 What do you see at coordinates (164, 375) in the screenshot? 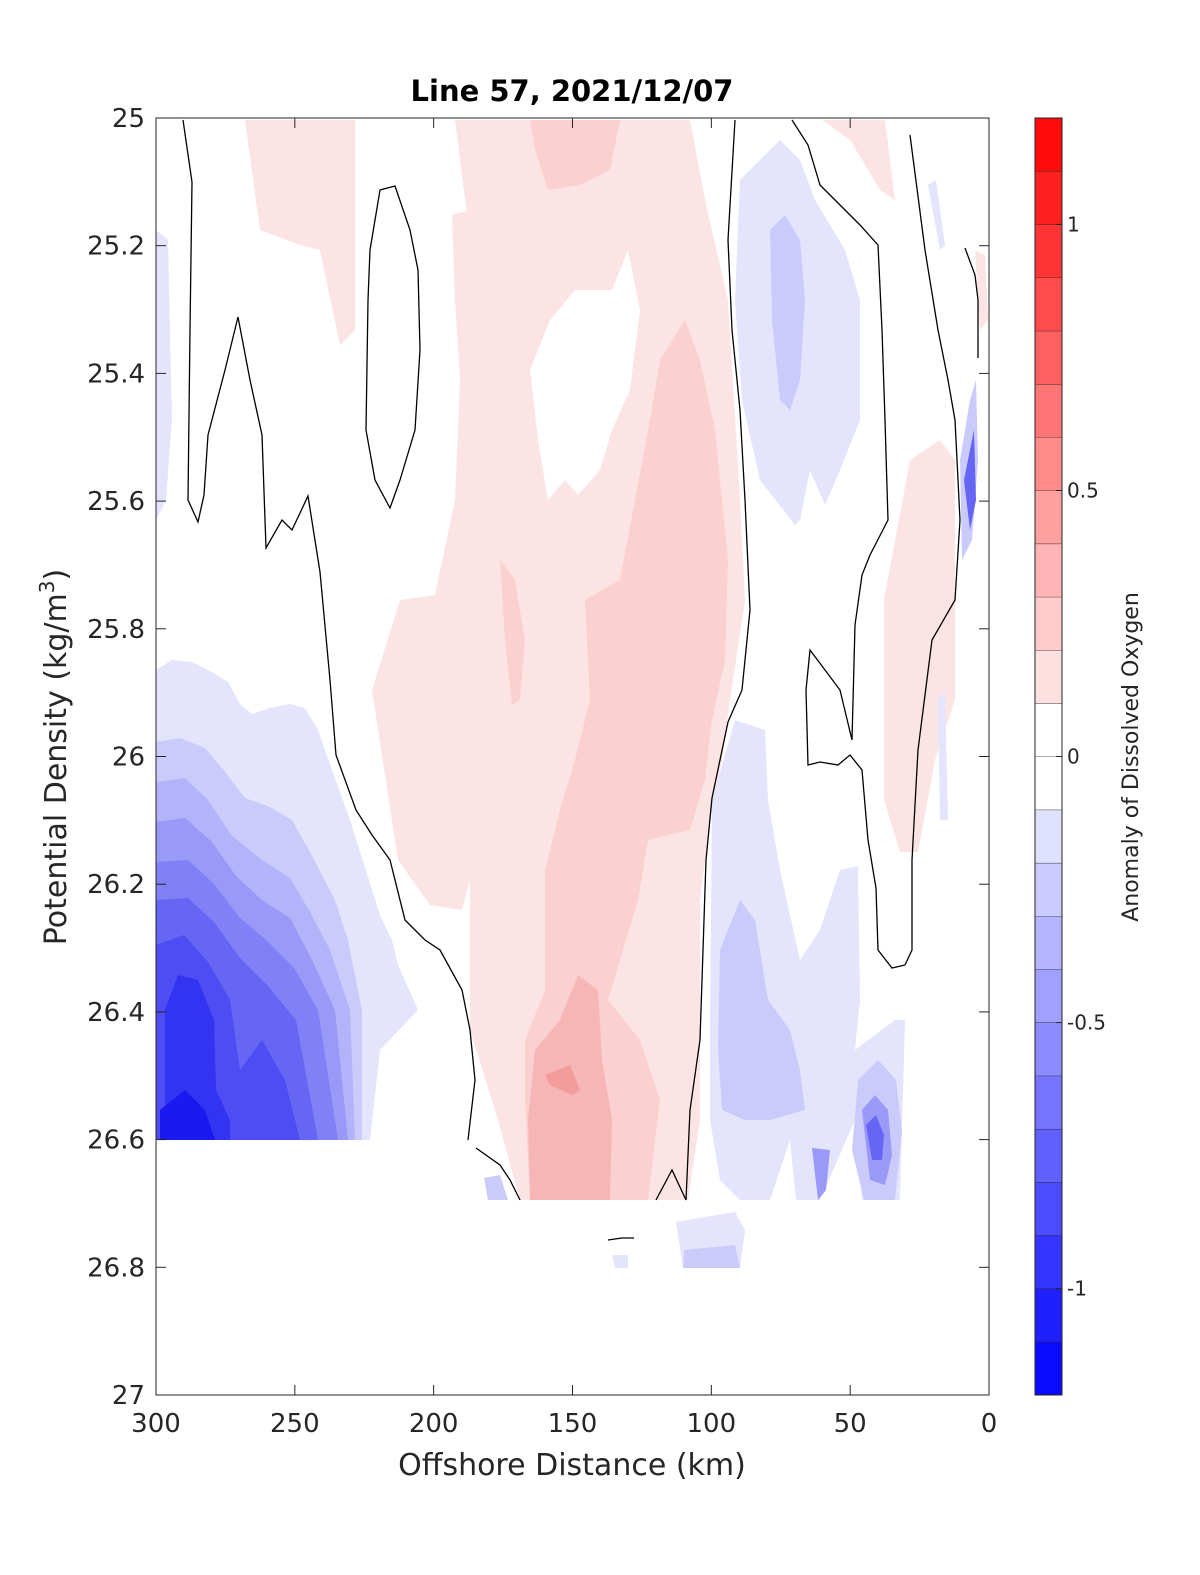
I see `neg-anomaly-upper-offshore` at bounding box center [164, 375].